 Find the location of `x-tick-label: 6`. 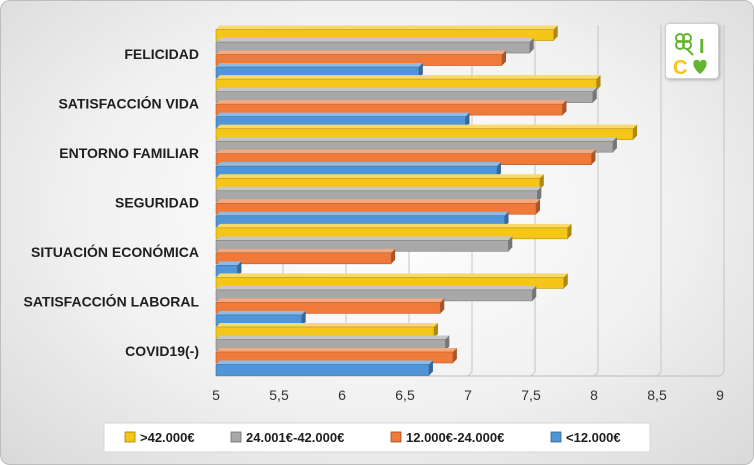

x-tick-label: 6 is located at coordinates (342, 395).